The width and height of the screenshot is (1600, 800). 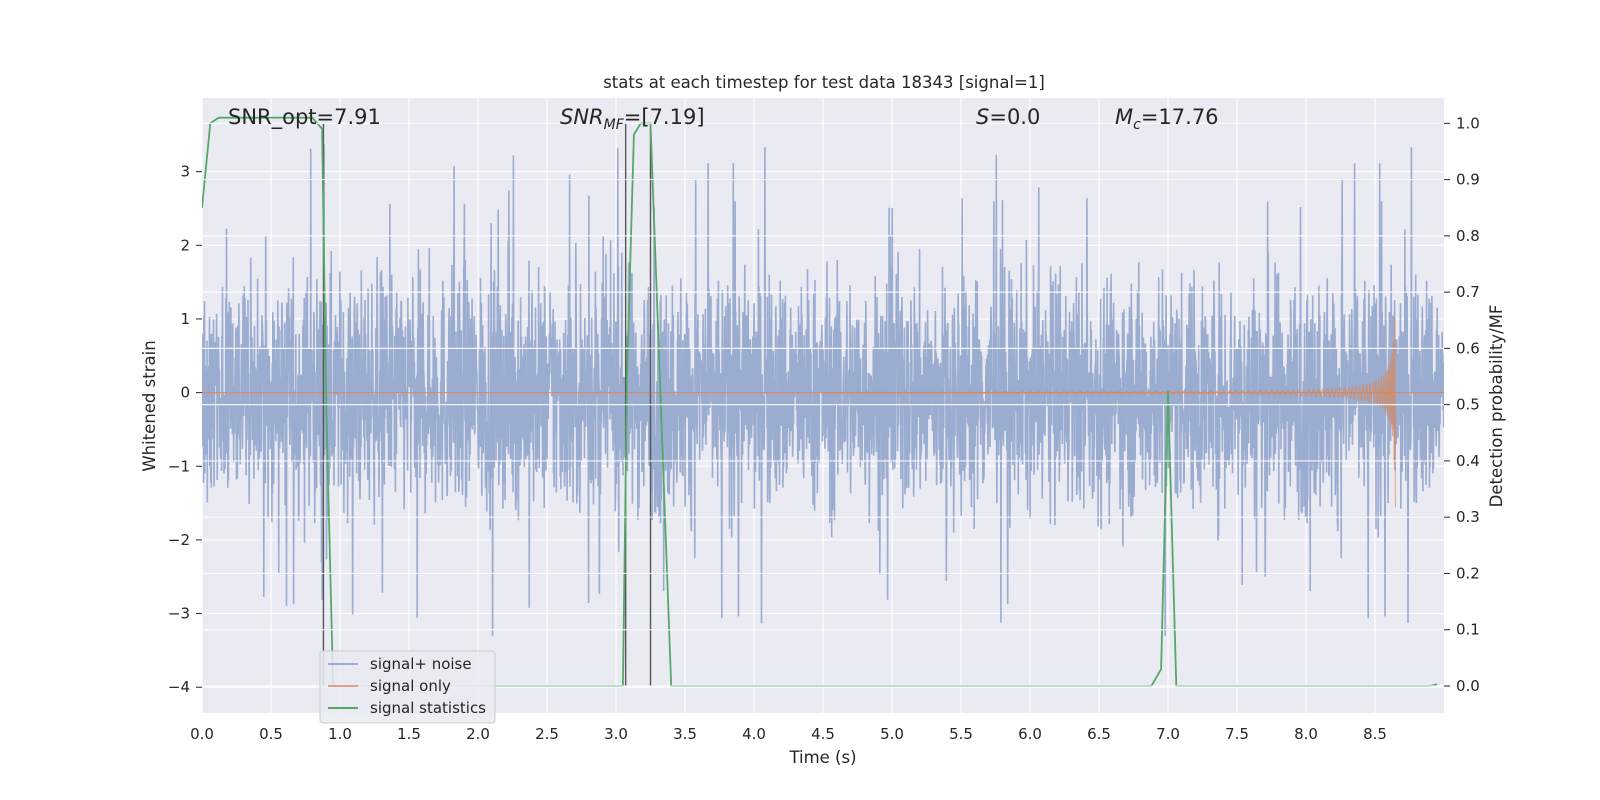 I want to click on legend-label-signal-statistics: signal statistics, so click(x=428, y=708).